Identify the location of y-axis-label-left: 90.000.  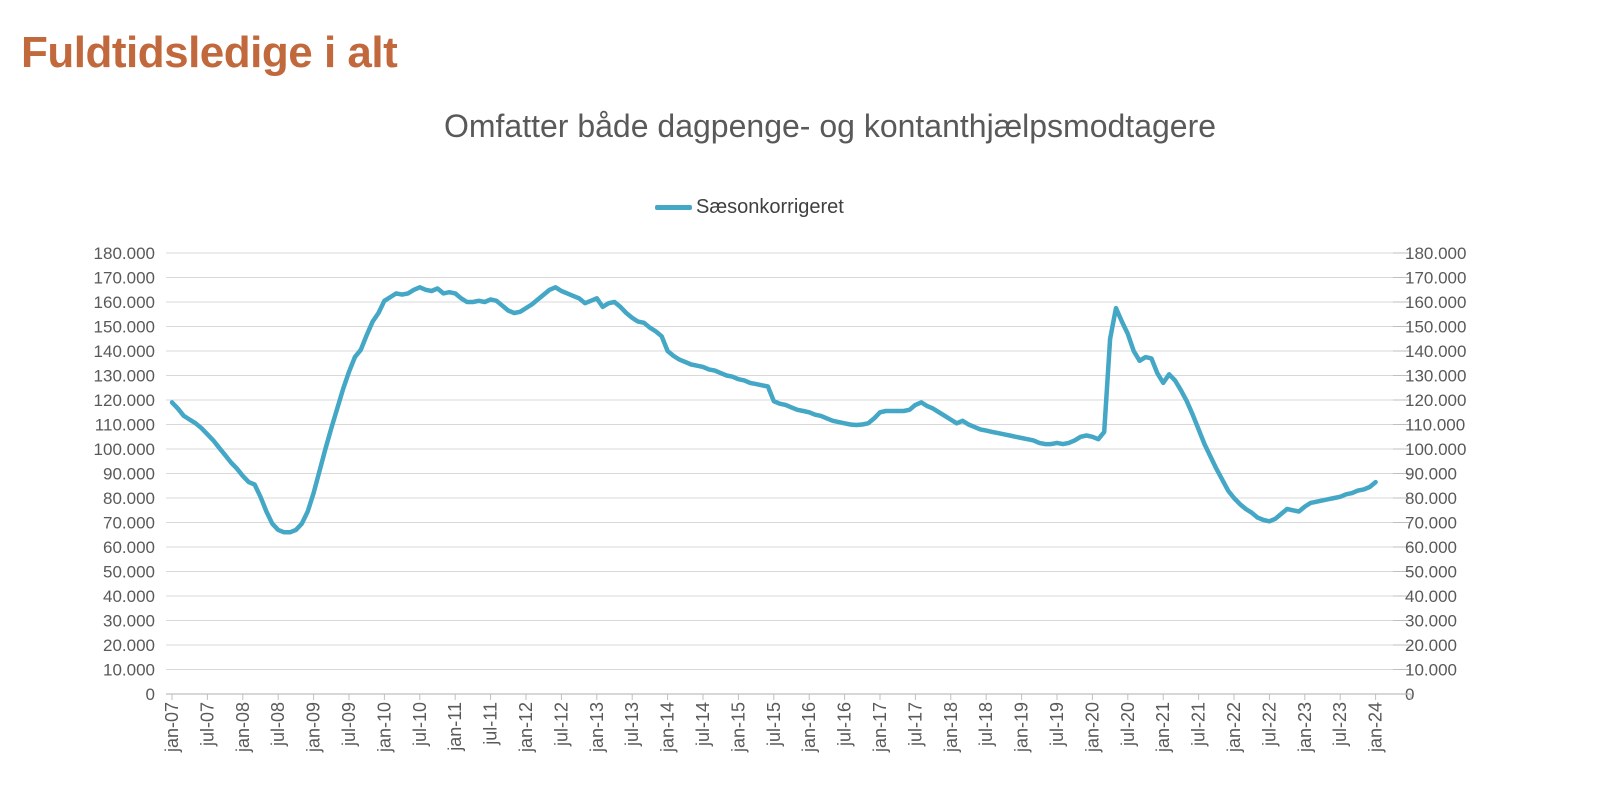
(129, 474).